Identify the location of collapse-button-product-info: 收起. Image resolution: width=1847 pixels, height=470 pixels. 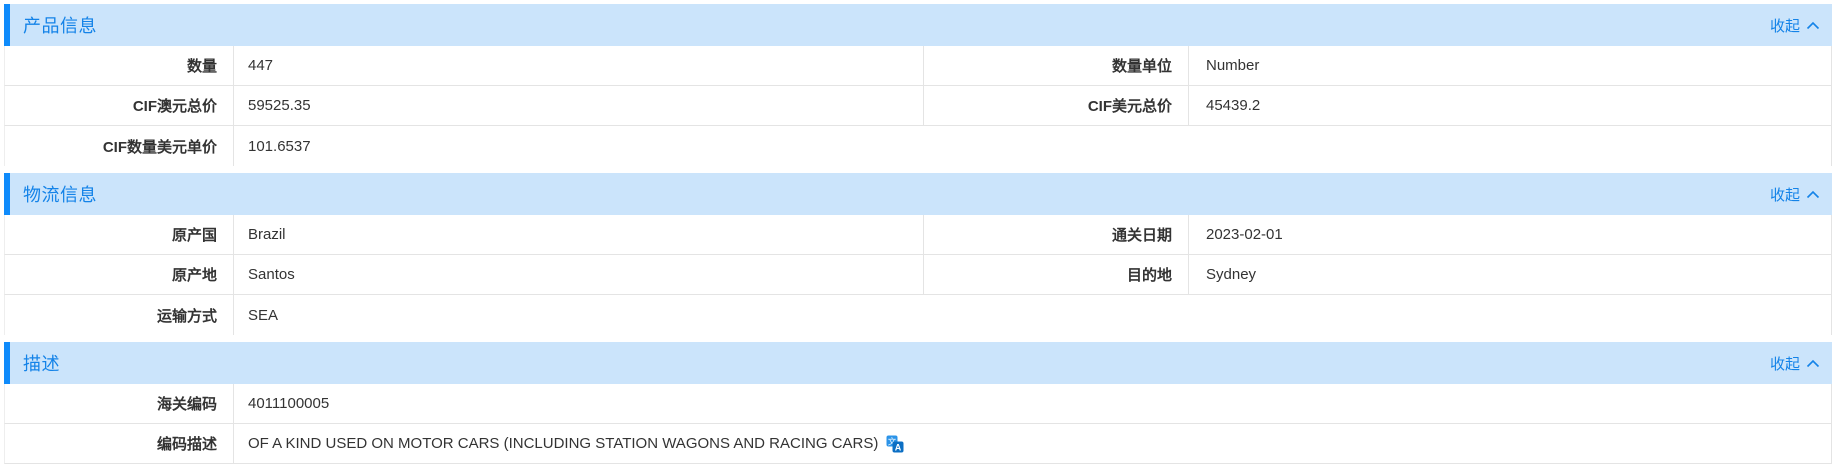
(1795, 25).